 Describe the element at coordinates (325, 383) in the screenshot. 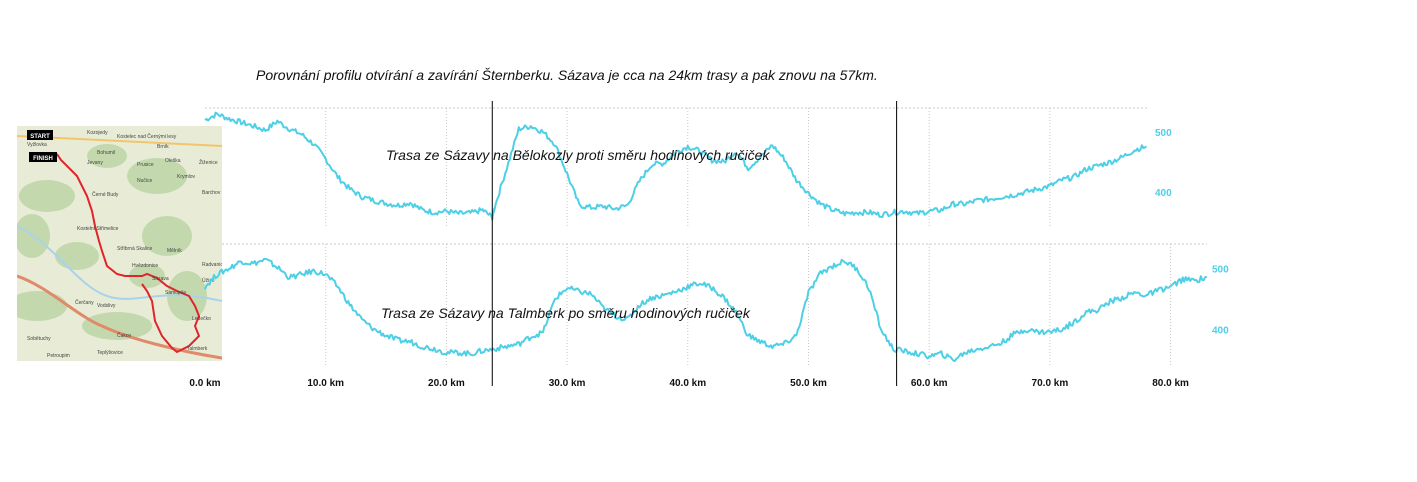

I see `x-tick-label: 10.0 km` at that location.